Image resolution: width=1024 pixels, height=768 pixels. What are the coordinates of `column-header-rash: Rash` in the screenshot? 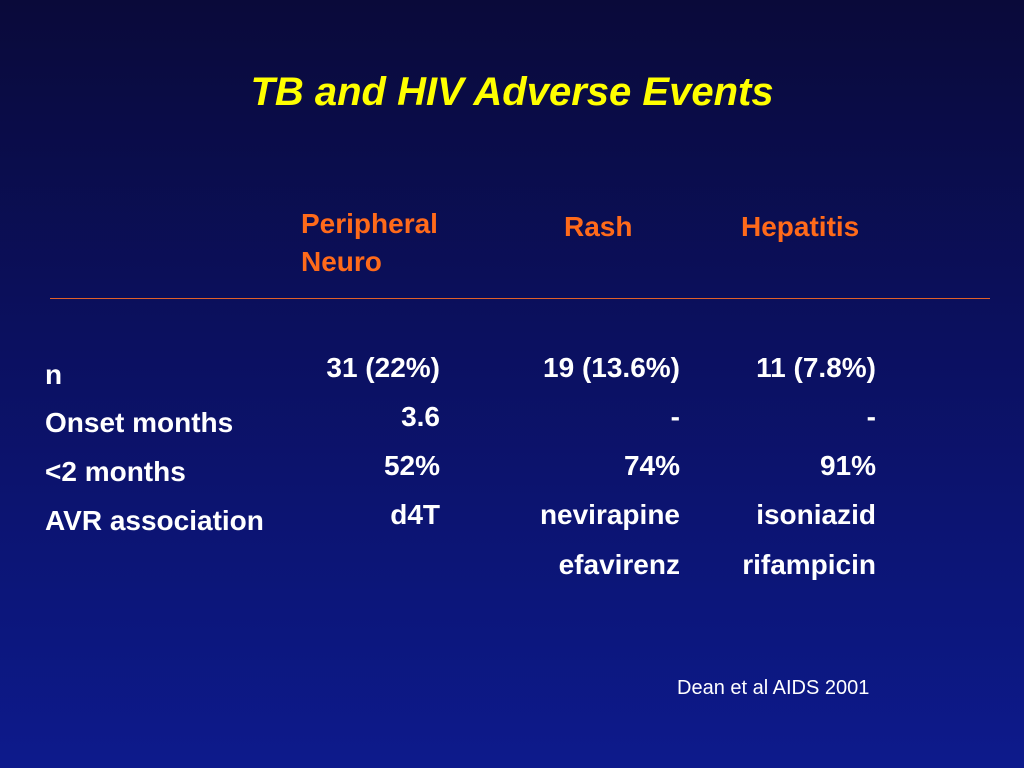 It's located at (598, 226).